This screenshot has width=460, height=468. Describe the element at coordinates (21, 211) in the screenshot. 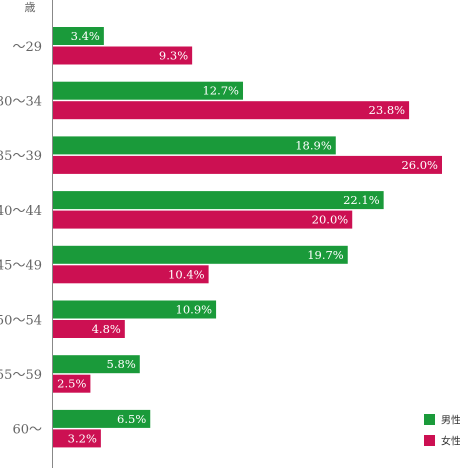

I see `category-label: 40～44` at that location.